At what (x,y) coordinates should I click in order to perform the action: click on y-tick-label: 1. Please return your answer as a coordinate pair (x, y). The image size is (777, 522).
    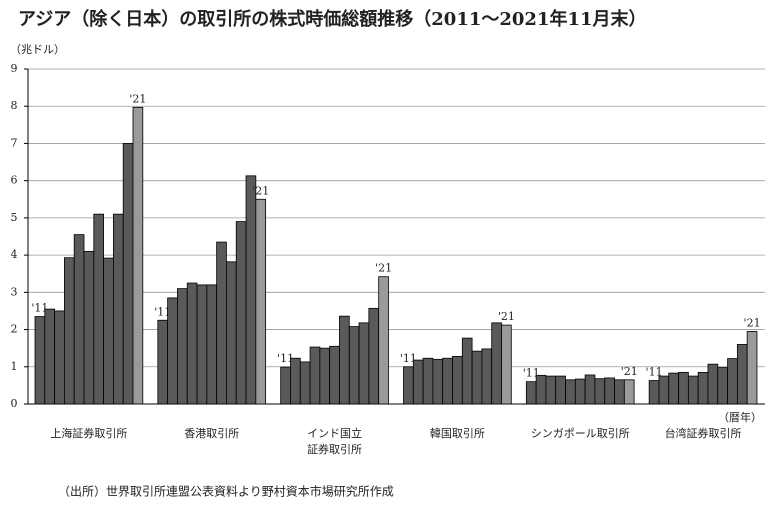
    Looking at the image, I should click on (14, 366).